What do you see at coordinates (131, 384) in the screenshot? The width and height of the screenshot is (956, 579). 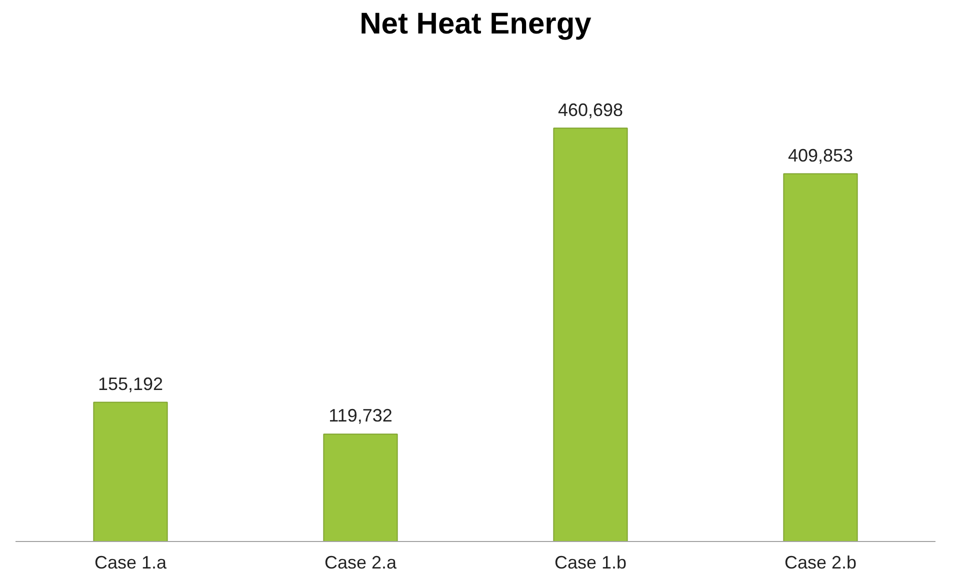 I see `data-label: 155,192` at bounding box center [131, 384].